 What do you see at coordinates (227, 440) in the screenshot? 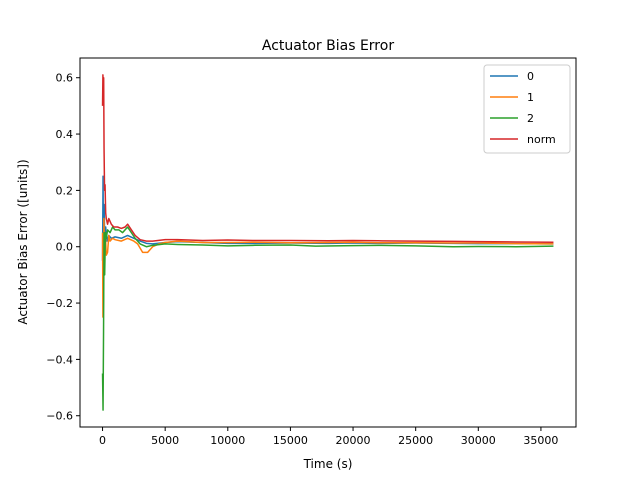
I see `x-tick-label: 10000` at bounding box center [227, 440].